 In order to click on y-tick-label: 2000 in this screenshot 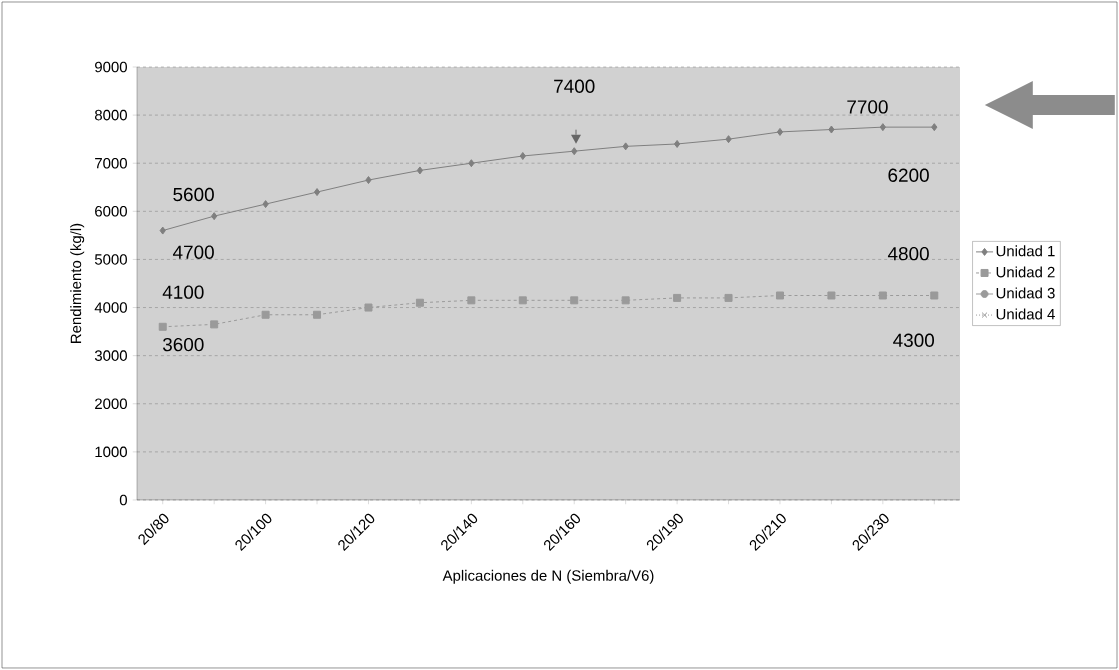, I will do `click(111, 404)`.